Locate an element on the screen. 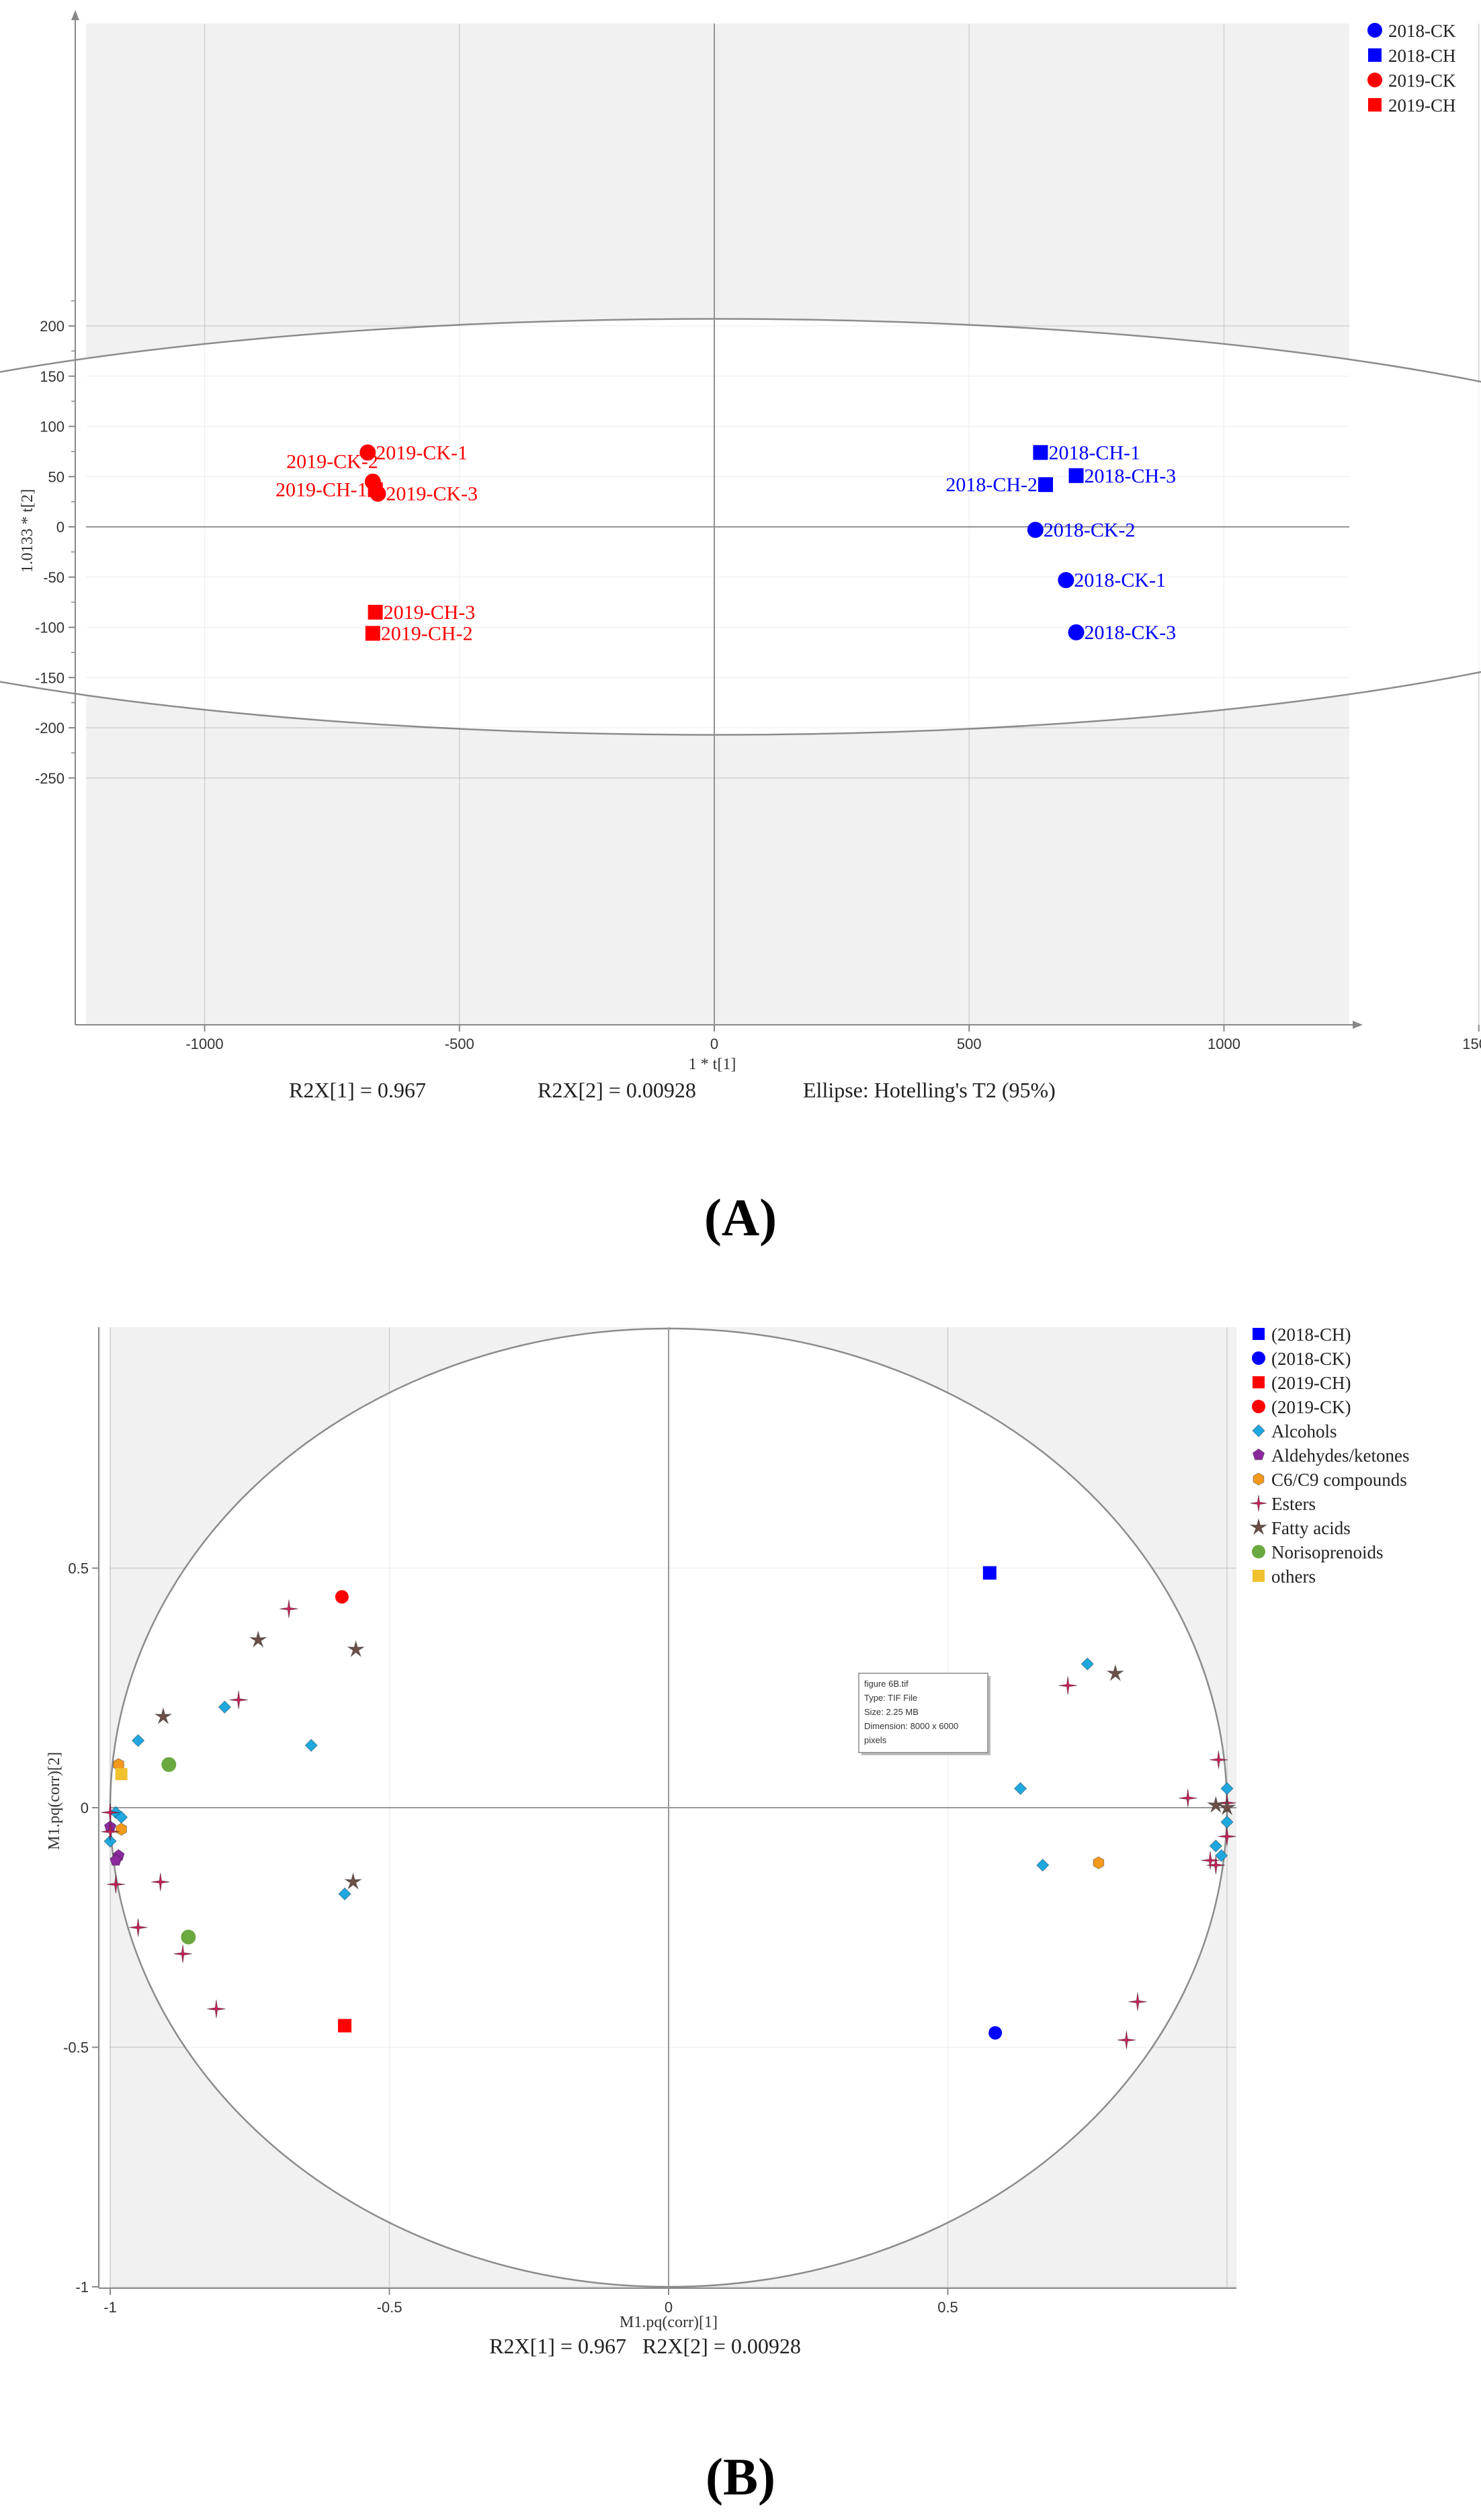  x-tick-label: -500 is located at coordinates (460, 1044).